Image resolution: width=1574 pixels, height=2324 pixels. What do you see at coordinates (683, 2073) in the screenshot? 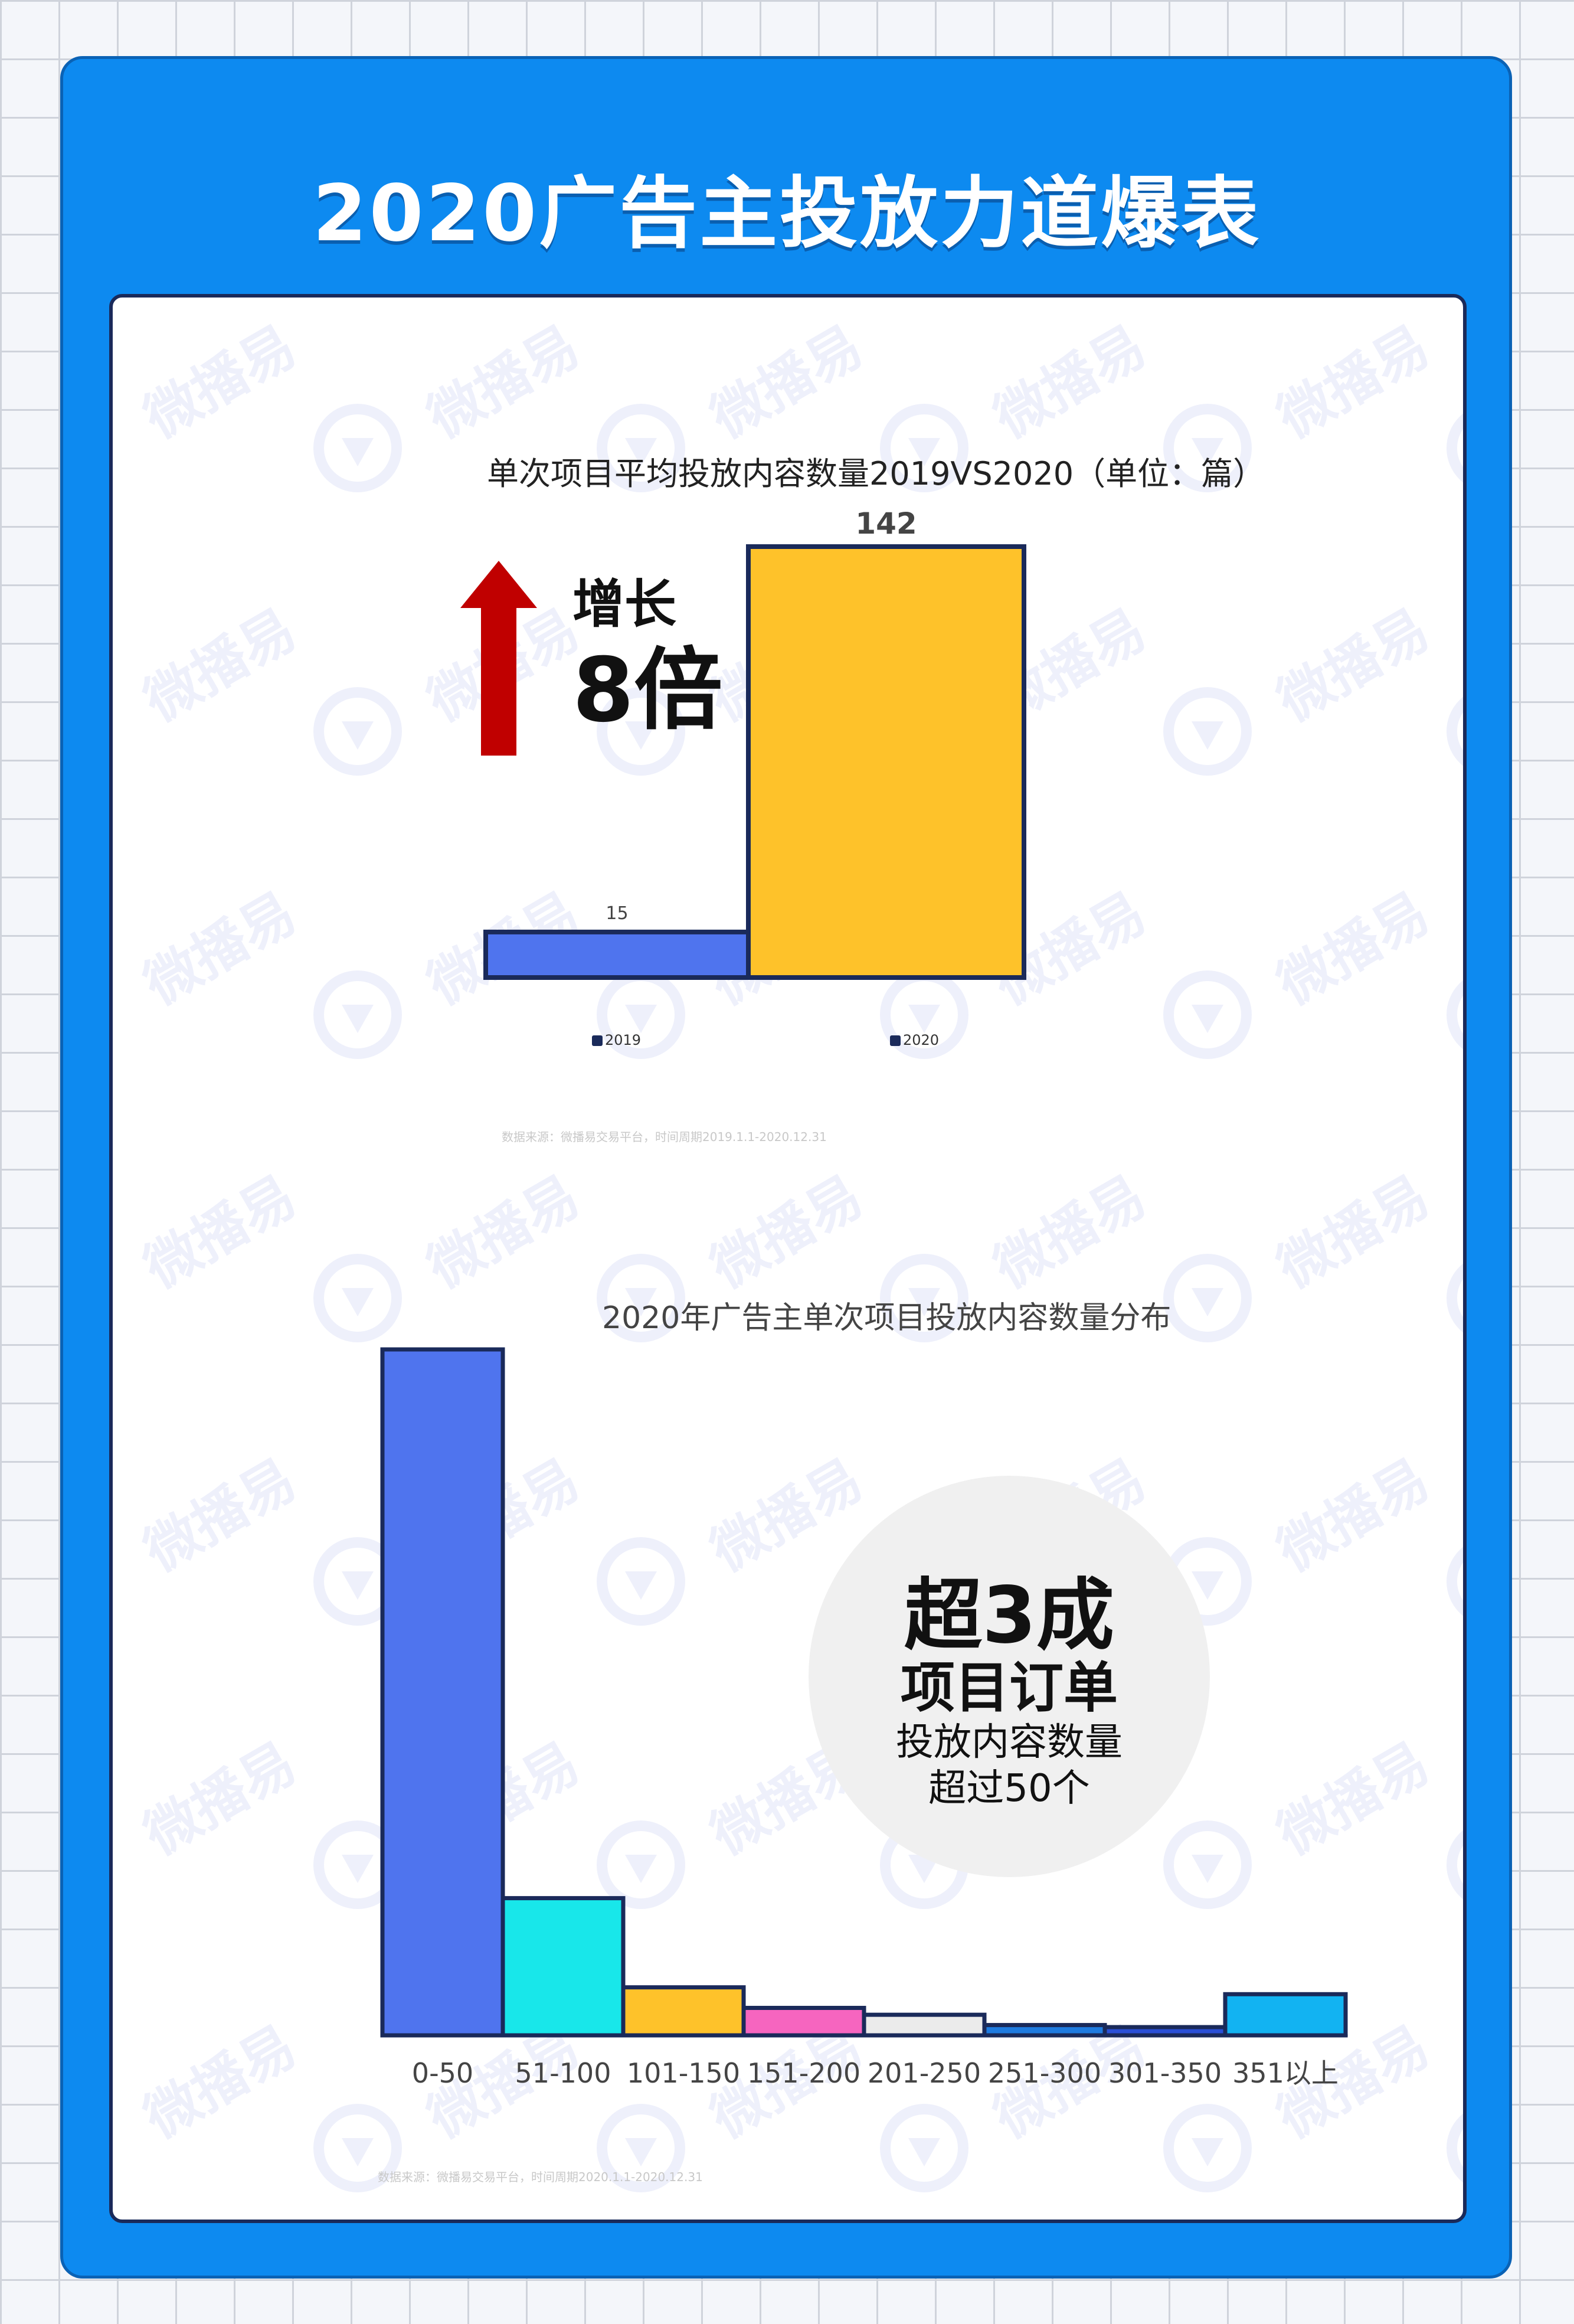
I see `chart2-tick-label-101-150: 101-150` at bounding box center [683, 2073].